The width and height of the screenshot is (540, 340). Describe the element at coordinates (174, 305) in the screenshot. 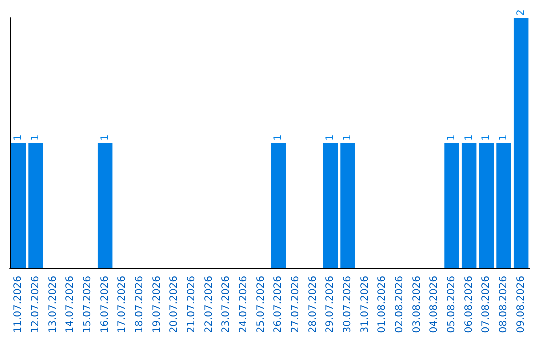

I see `x-tick-label: 20.07.2026` at that location.